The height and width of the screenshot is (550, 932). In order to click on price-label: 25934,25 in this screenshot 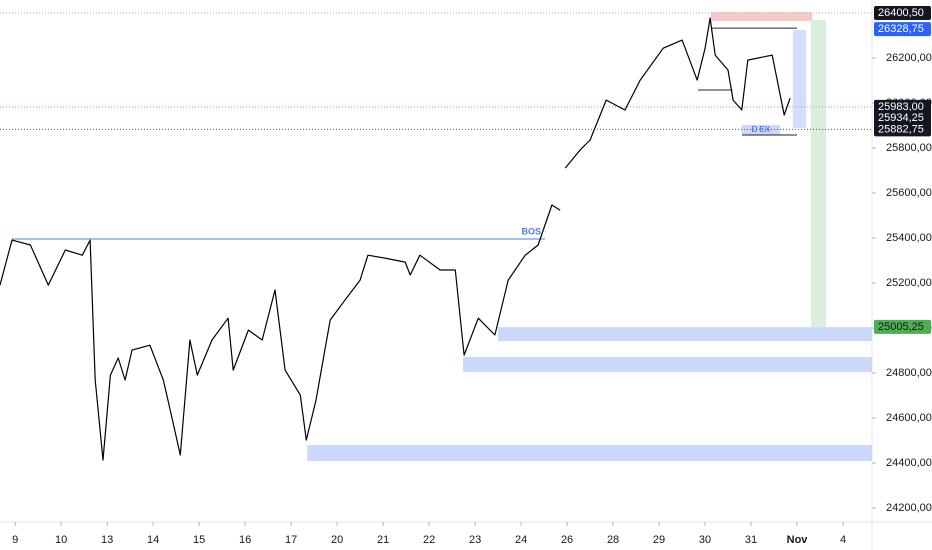, I will do `click(901, 118)`.